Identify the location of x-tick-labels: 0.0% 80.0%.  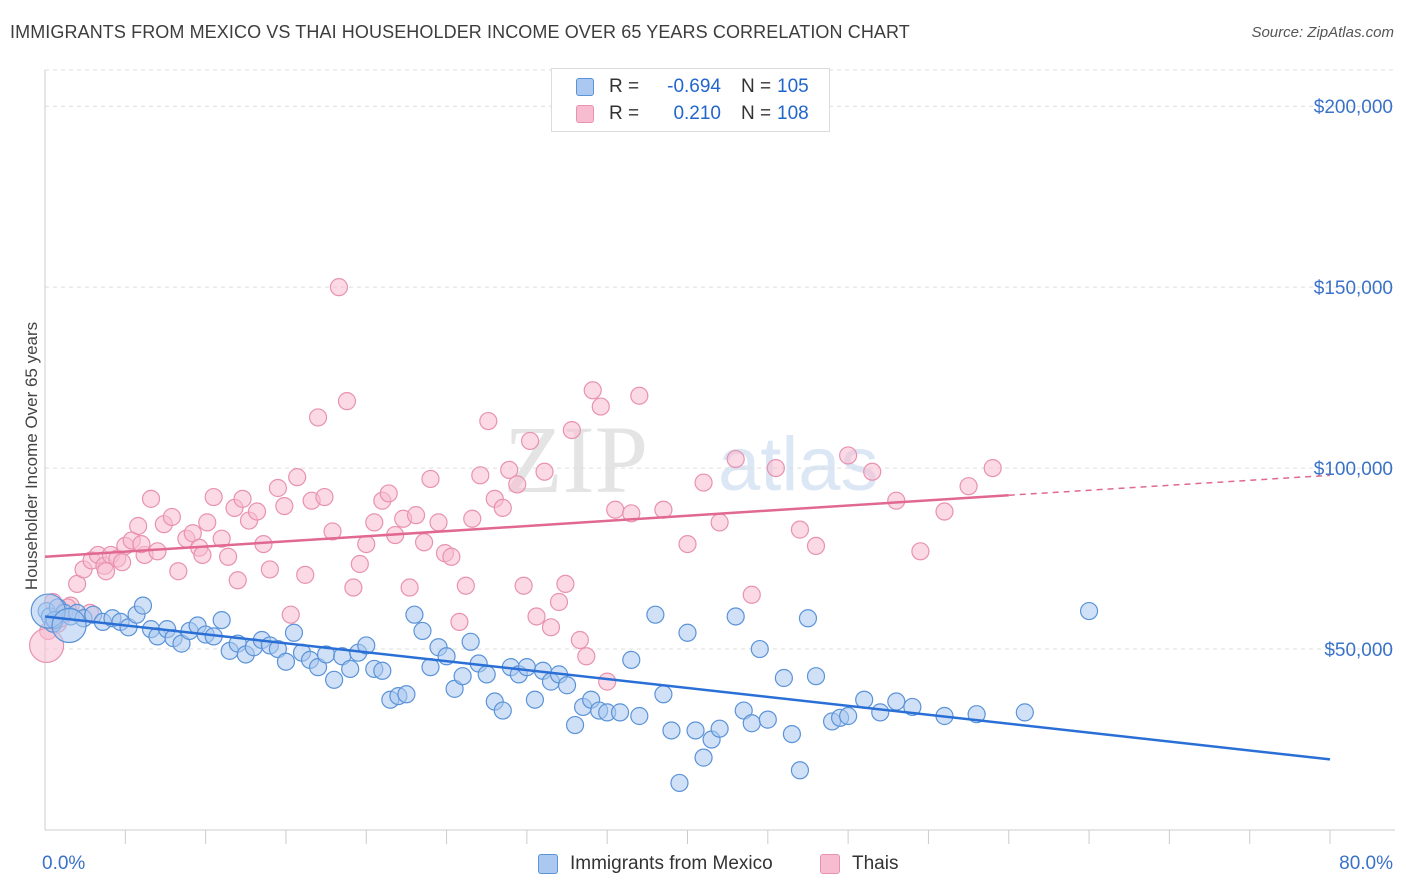
(717, 863).